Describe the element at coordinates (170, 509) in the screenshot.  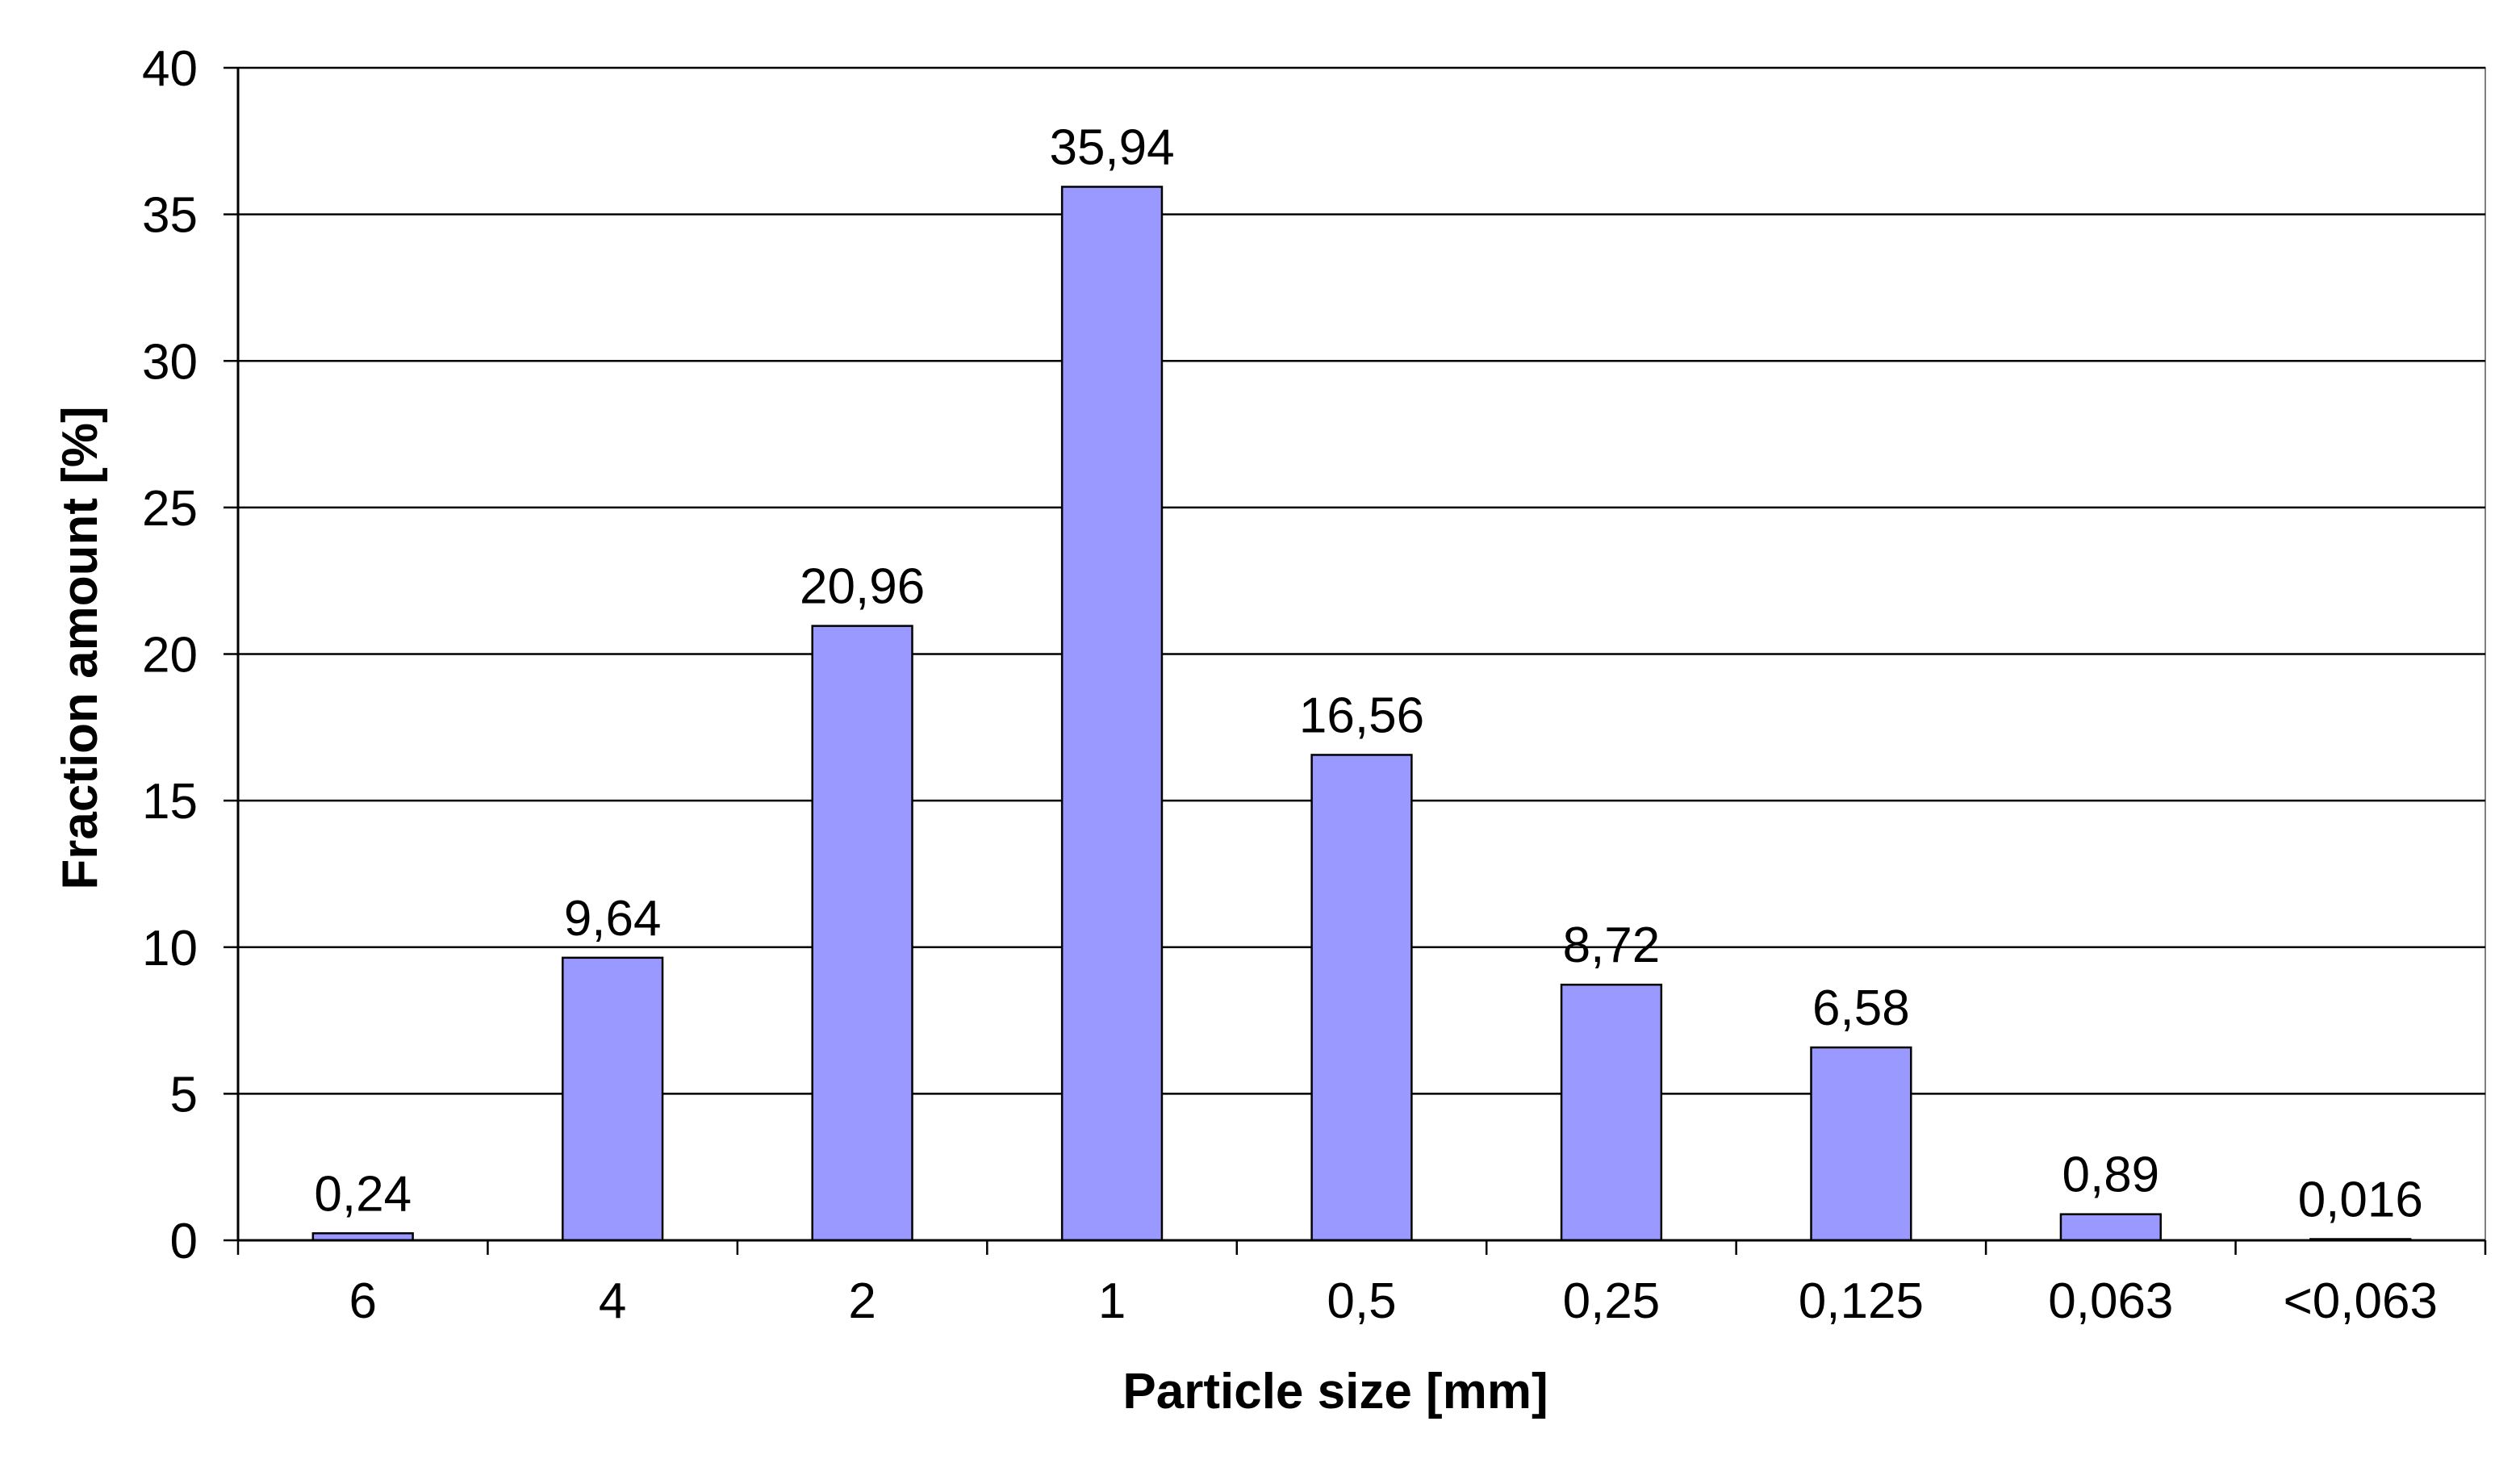
I see `y-tick-label: 25` at that location.